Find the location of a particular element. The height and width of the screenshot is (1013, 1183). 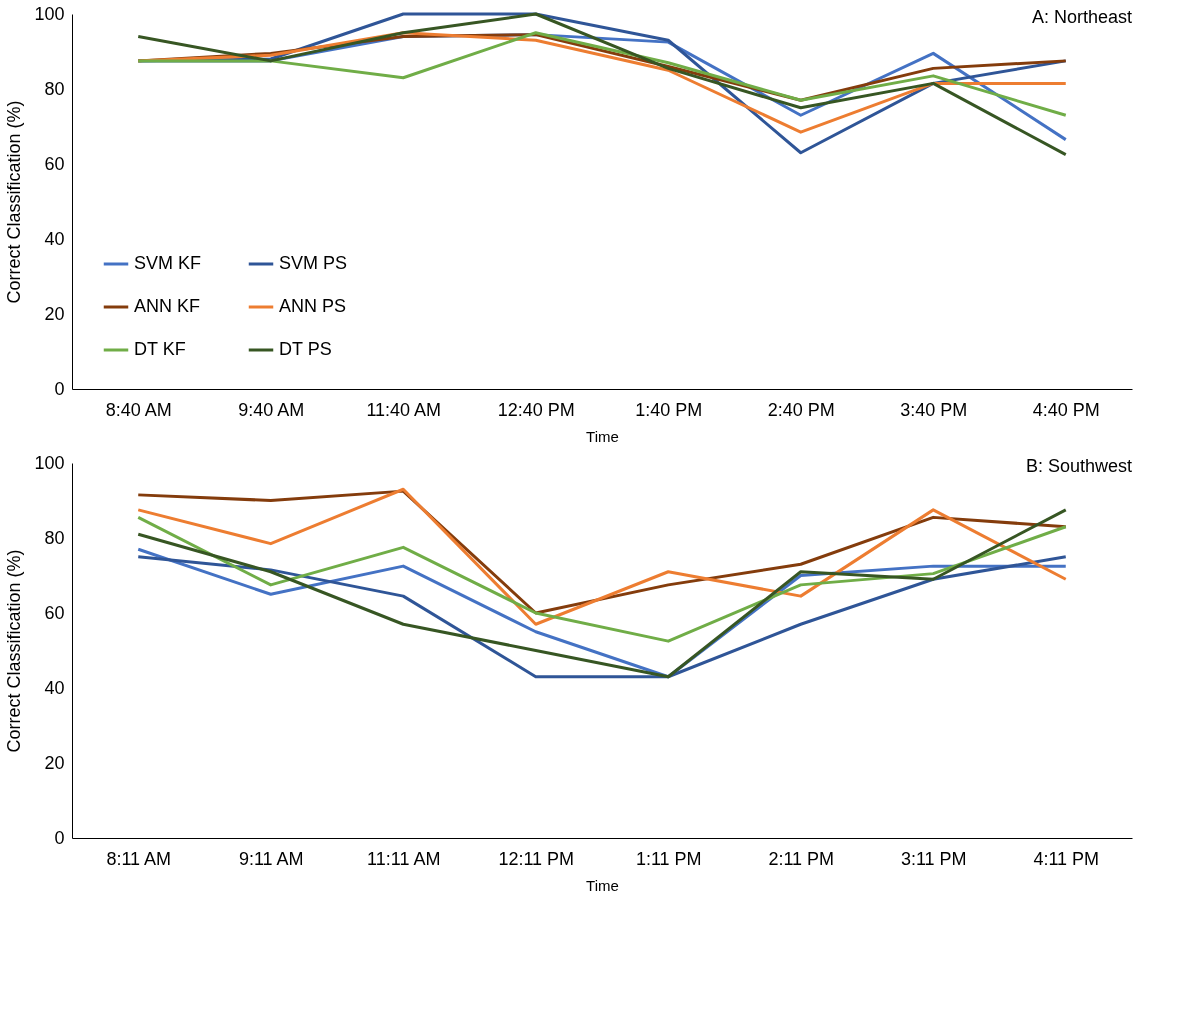

x-tick-label: 2:40 PM is located at coordinates (801, 409).